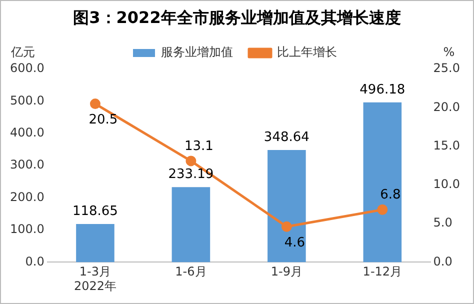 This screenshot has height=304, width=474. What do you see at coordinates (22, 52) in the screenshot?
I see `y-axis-title: 亿元` at bounding box center [22, 52].